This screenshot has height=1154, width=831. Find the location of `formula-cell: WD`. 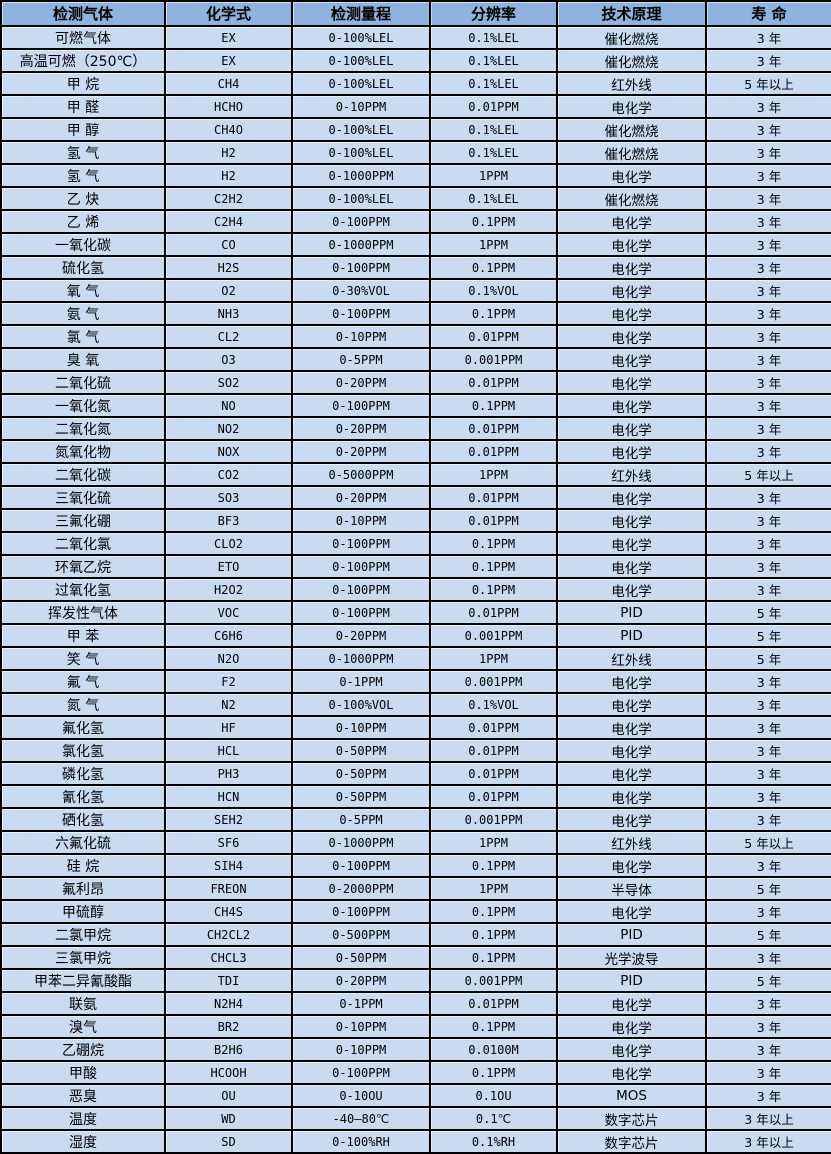

formula-cell: WD is located at coordinates (228, 1118).